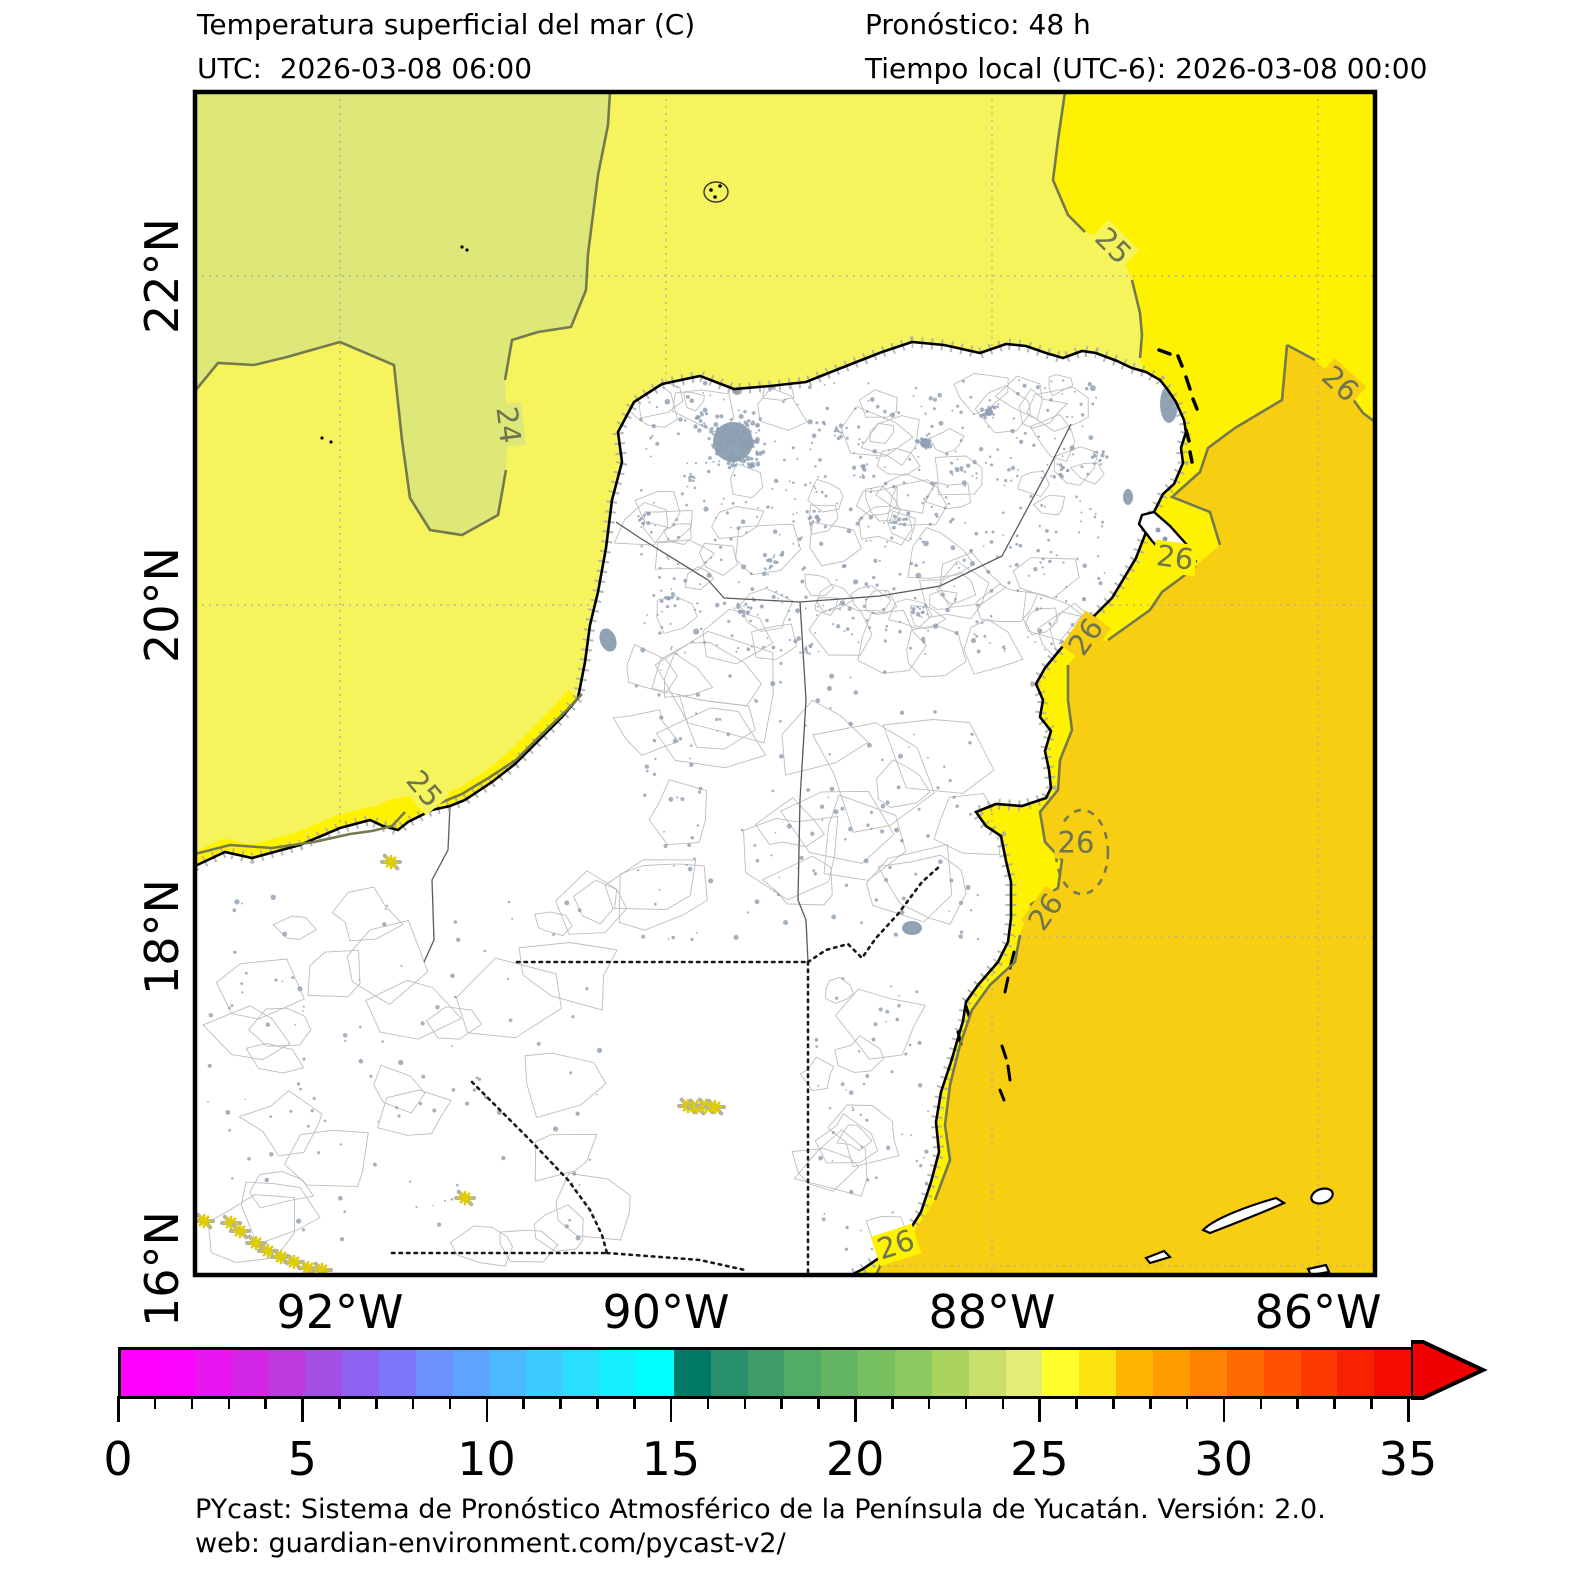 The height and width of the screenshot is (1574, 1574). What do you see at coordinates (747, 693) in the screenshot?
I see `state-boundaries` at bounding box center [747, 693].